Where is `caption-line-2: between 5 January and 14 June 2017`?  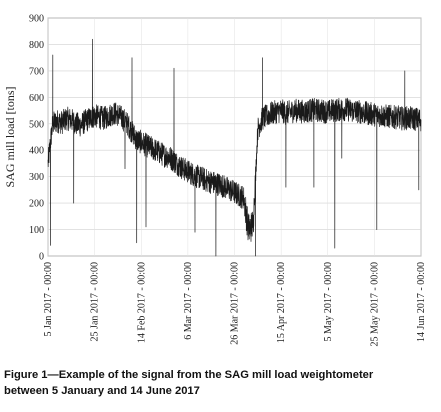
caption-line-2: between 5 January and 14 June 2017 is located at coordinates (102, 391).